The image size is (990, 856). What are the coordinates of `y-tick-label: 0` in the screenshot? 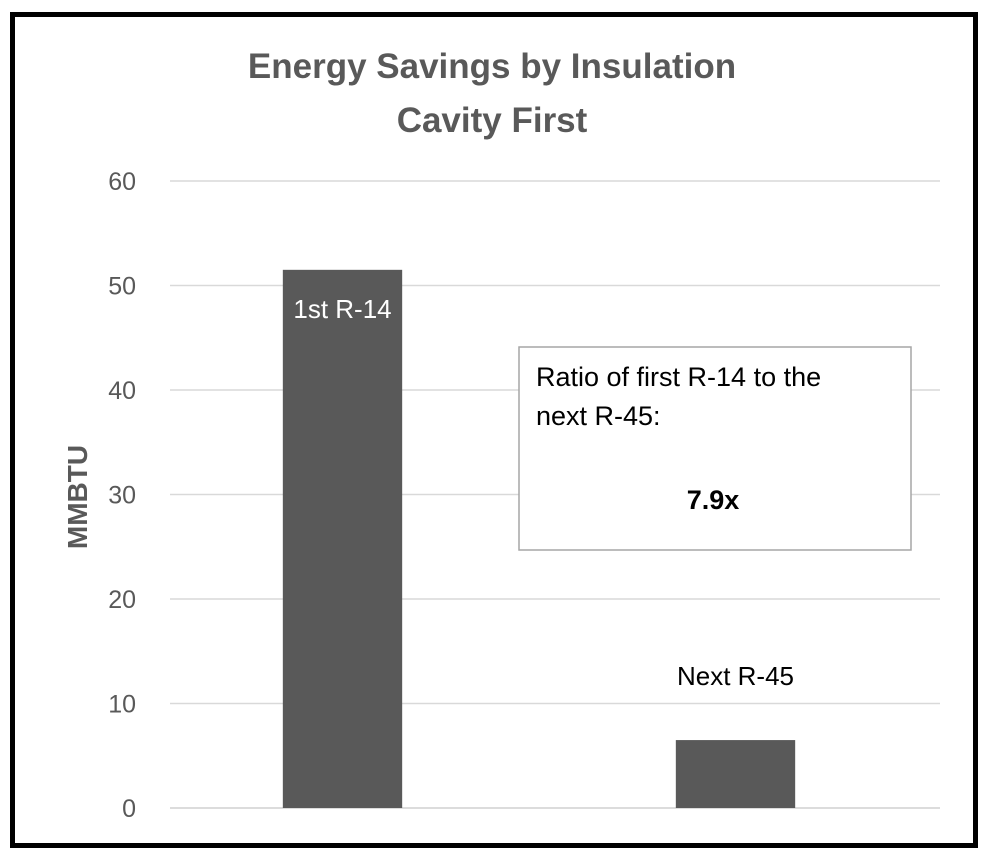 It's located at (129, 809).